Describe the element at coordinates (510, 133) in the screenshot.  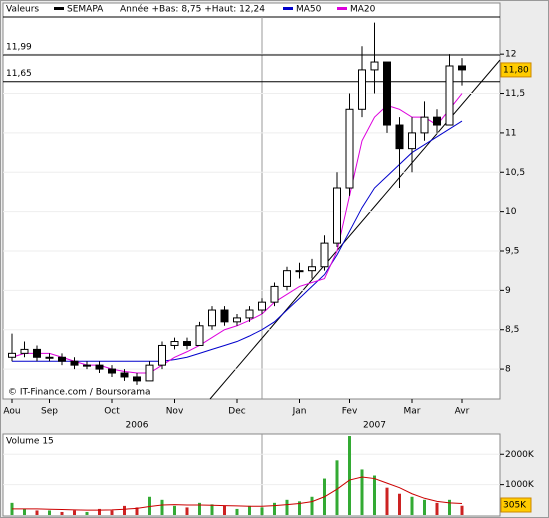
I see `y-tick-label: 11` at that location.